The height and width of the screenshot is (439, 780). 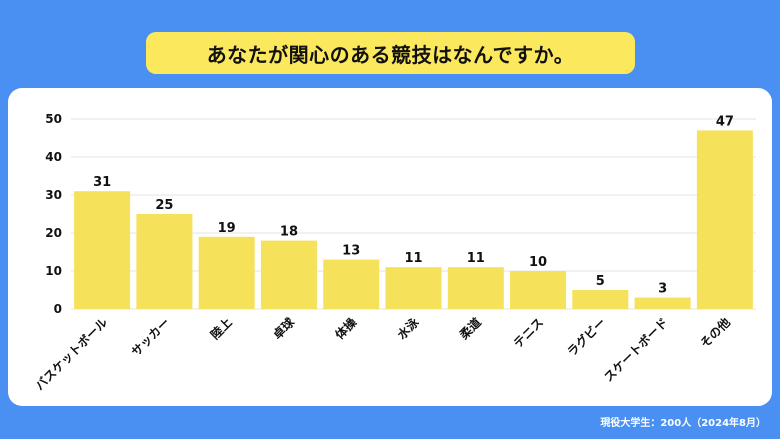 What do you see at coordinates (221, 329) in the screenshot?
I see `category-label: 陸上` at bounding box center [221, 329].